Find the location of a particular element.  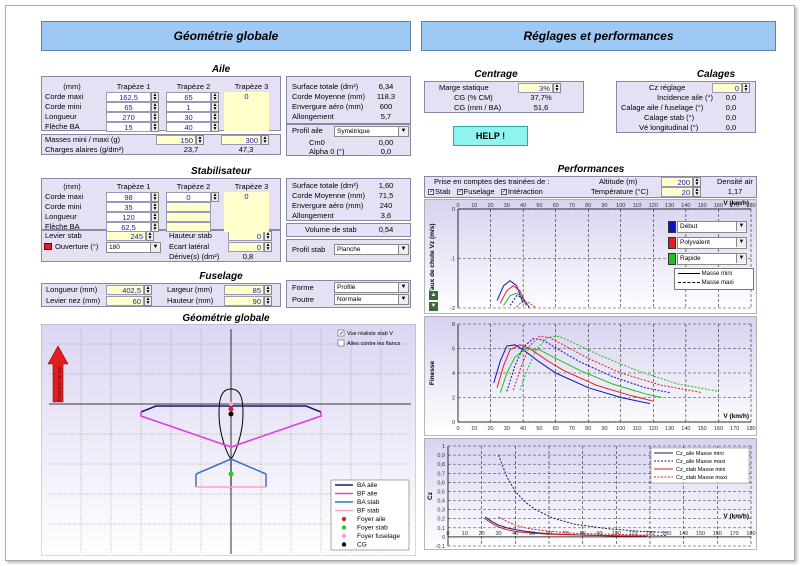

ecart-lateral-spinner: ▲ ▼ is located at coordinates (268, 247).